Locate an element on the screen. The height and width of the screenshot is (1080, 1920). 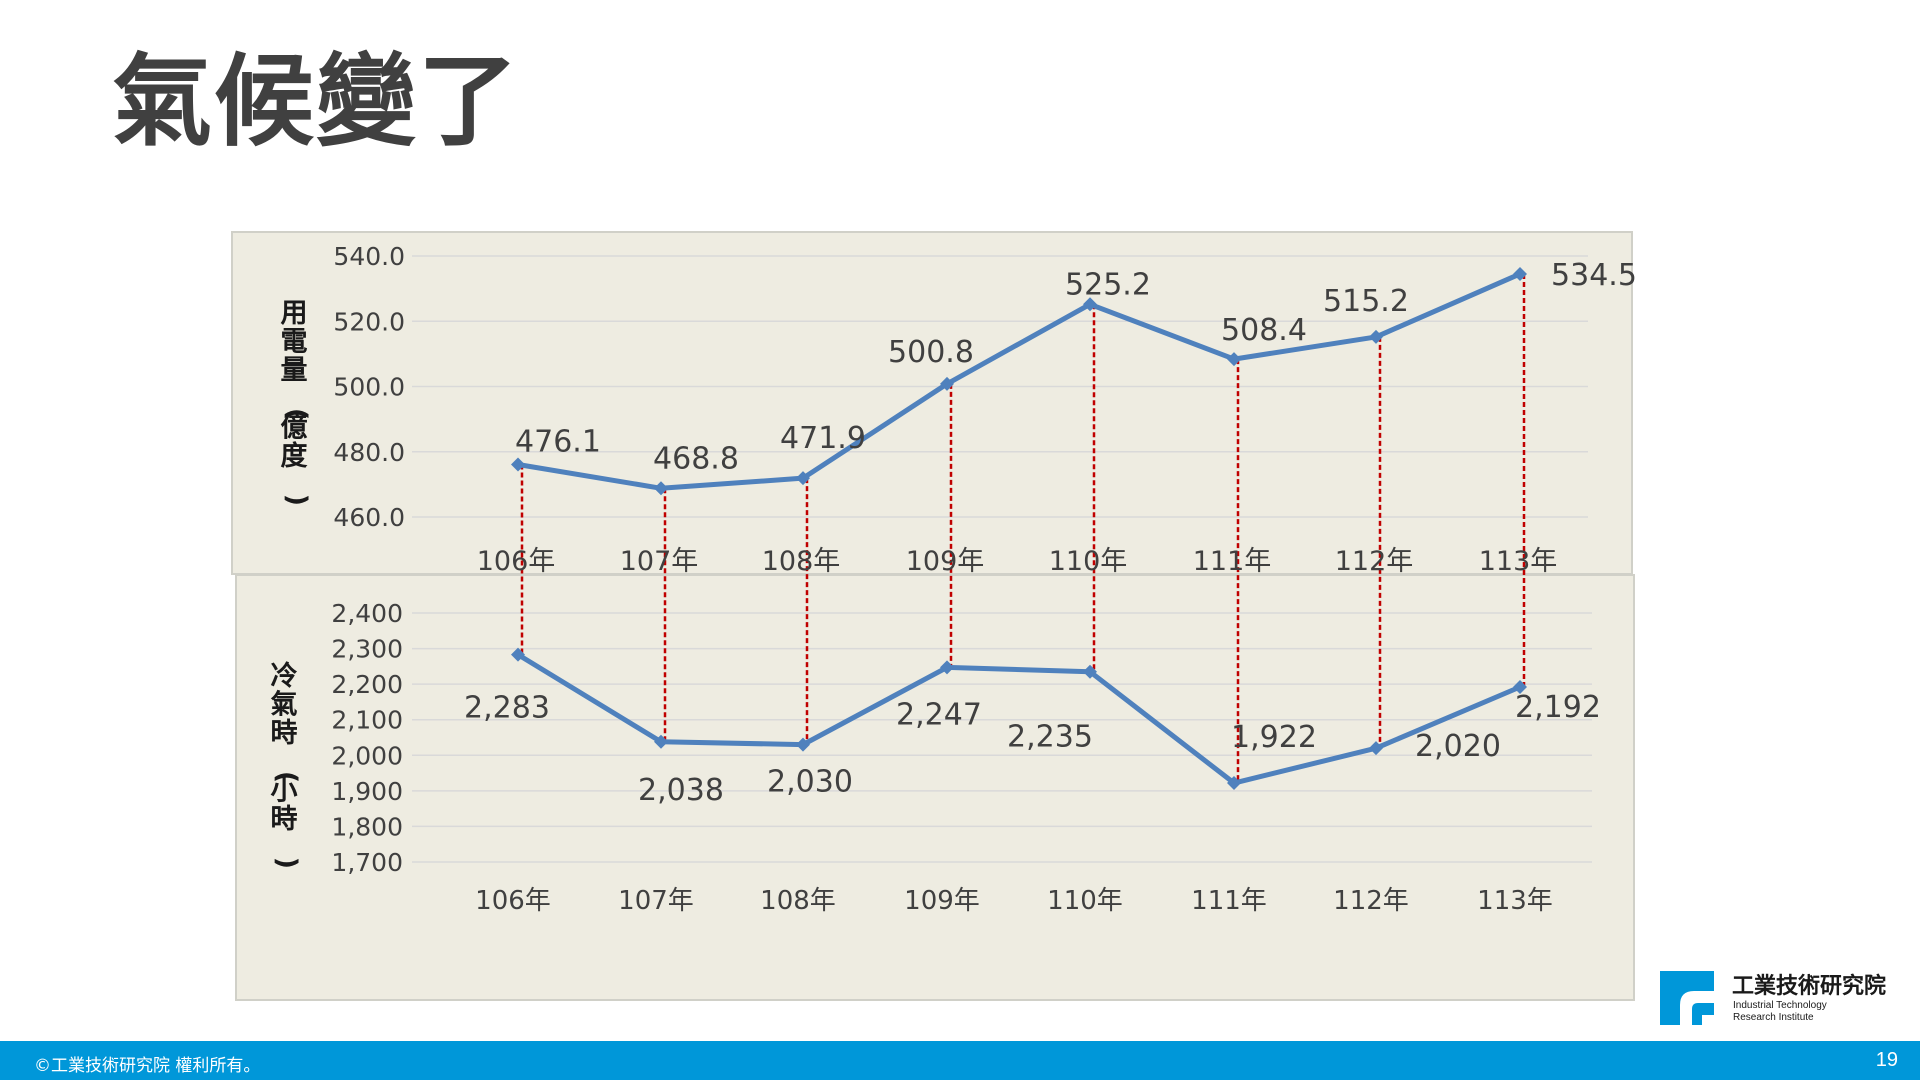
top-x-tick-label: 112年 is located at coordinates (1374, 561).